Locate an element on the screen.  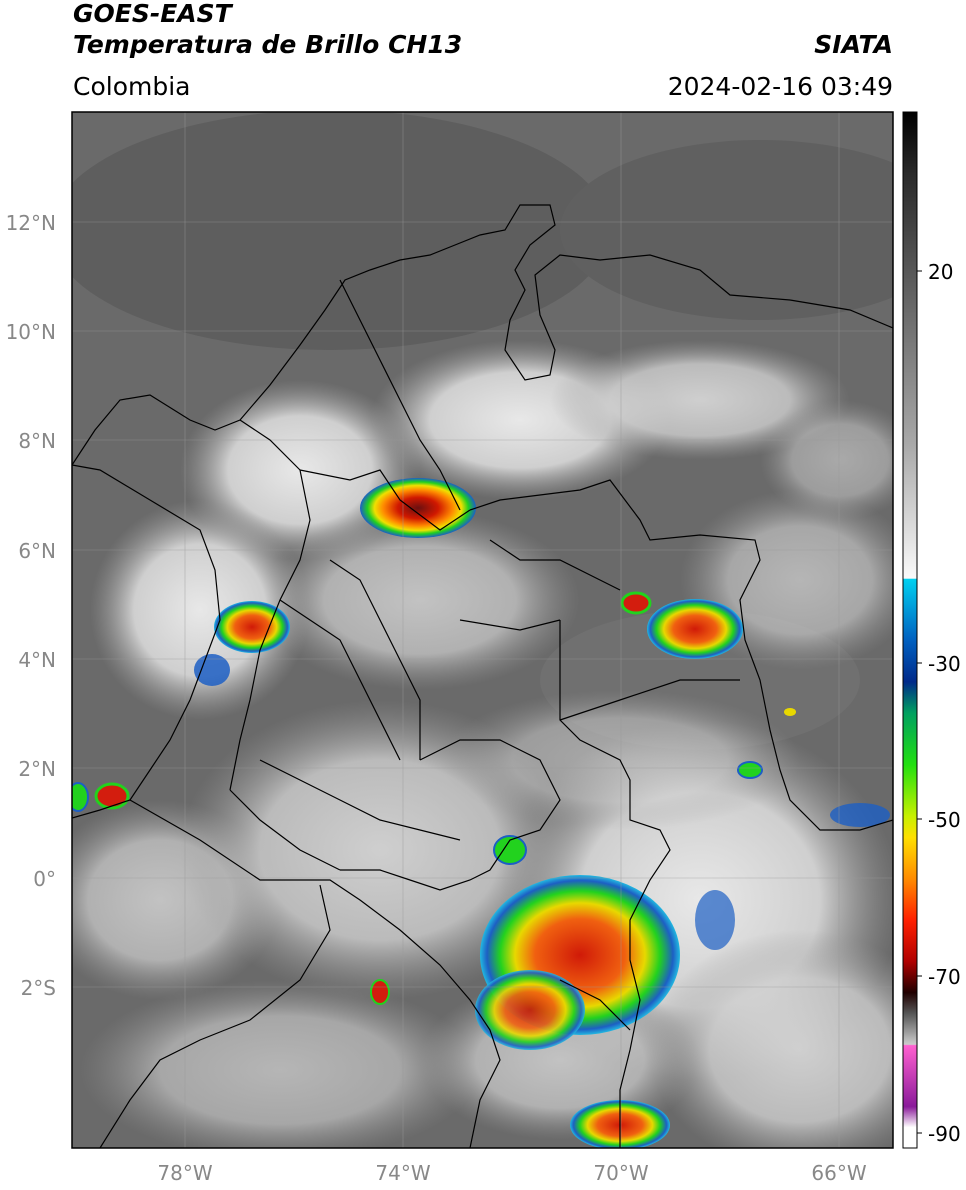
lon-label: 78°W is located at coordinates (184, 1173).